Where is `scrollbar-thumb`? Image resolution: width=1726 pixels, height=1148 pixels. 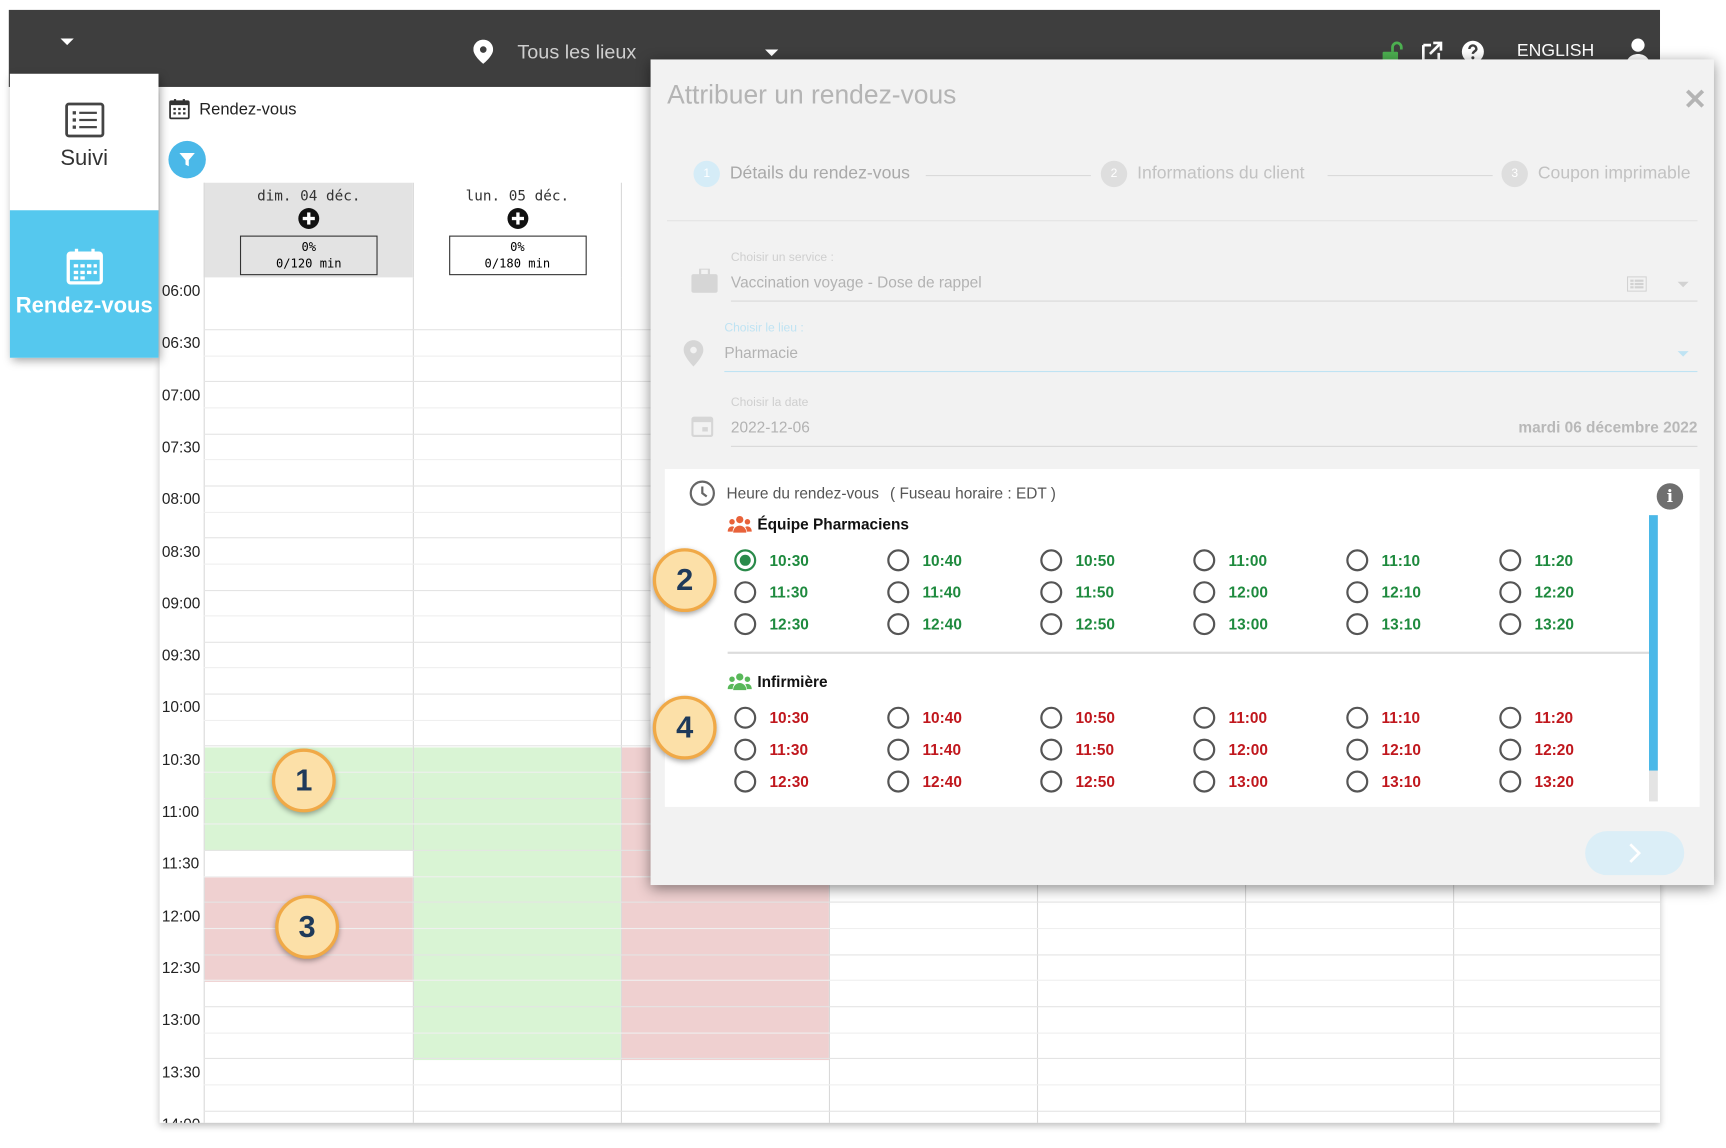
scrollbar-thumb is located at coordinates (1653, 643).